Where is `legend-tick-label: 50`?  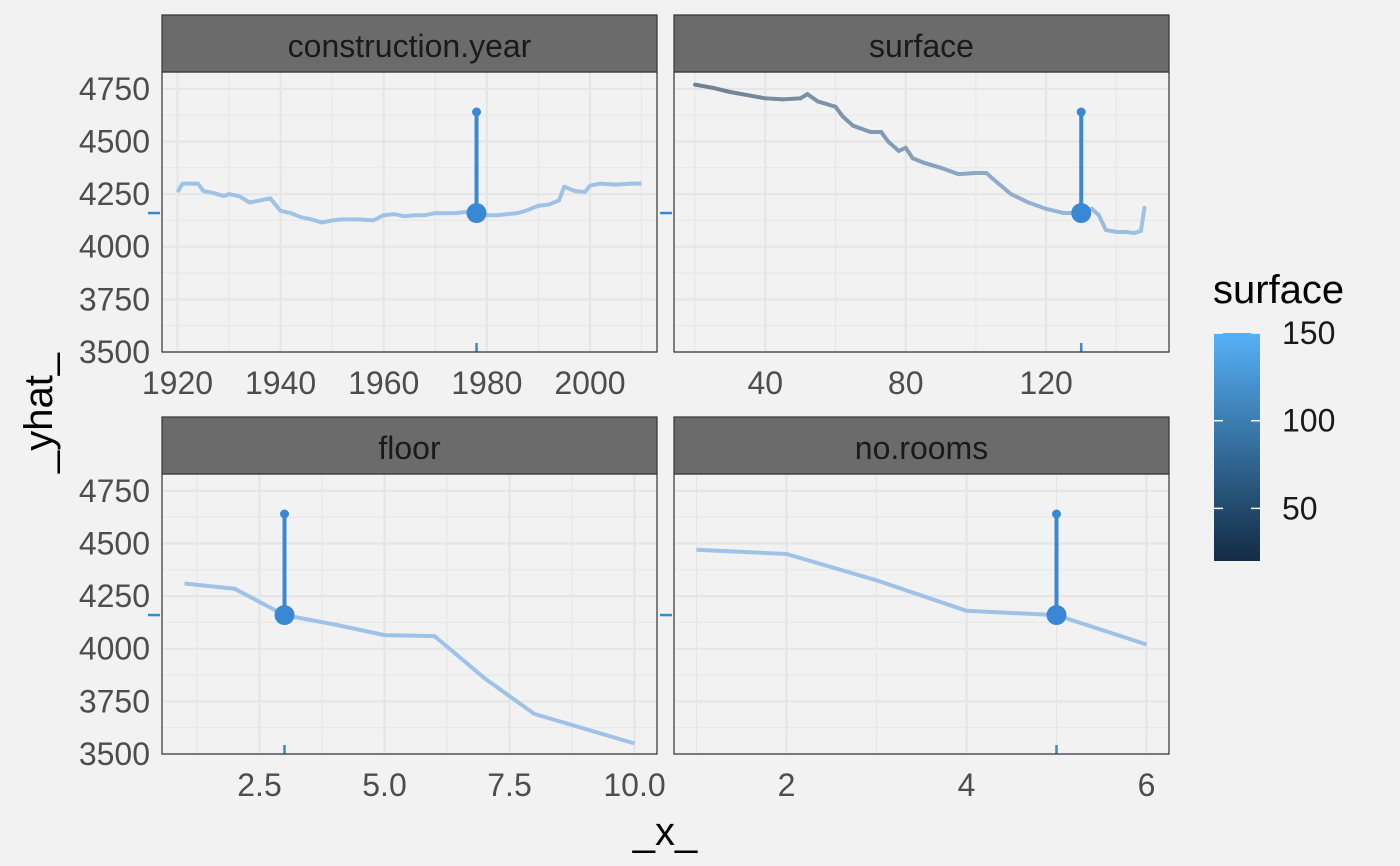 legend-tick-label: 50 is located at coordinates (1300, 508).